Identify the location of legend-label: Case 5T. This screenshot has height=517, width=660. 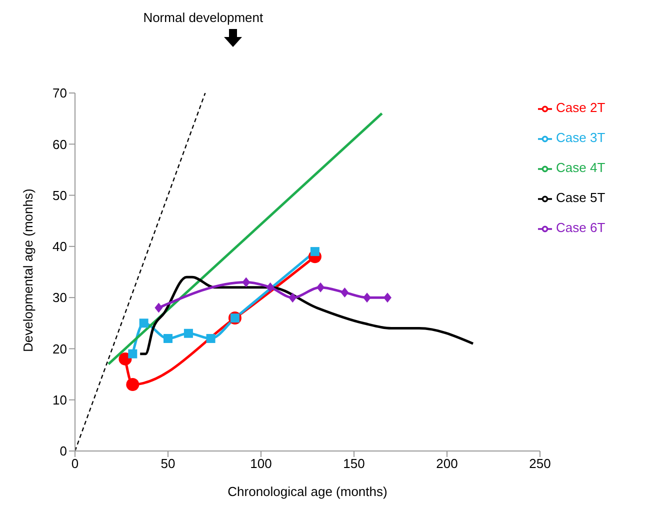
(581, 197).